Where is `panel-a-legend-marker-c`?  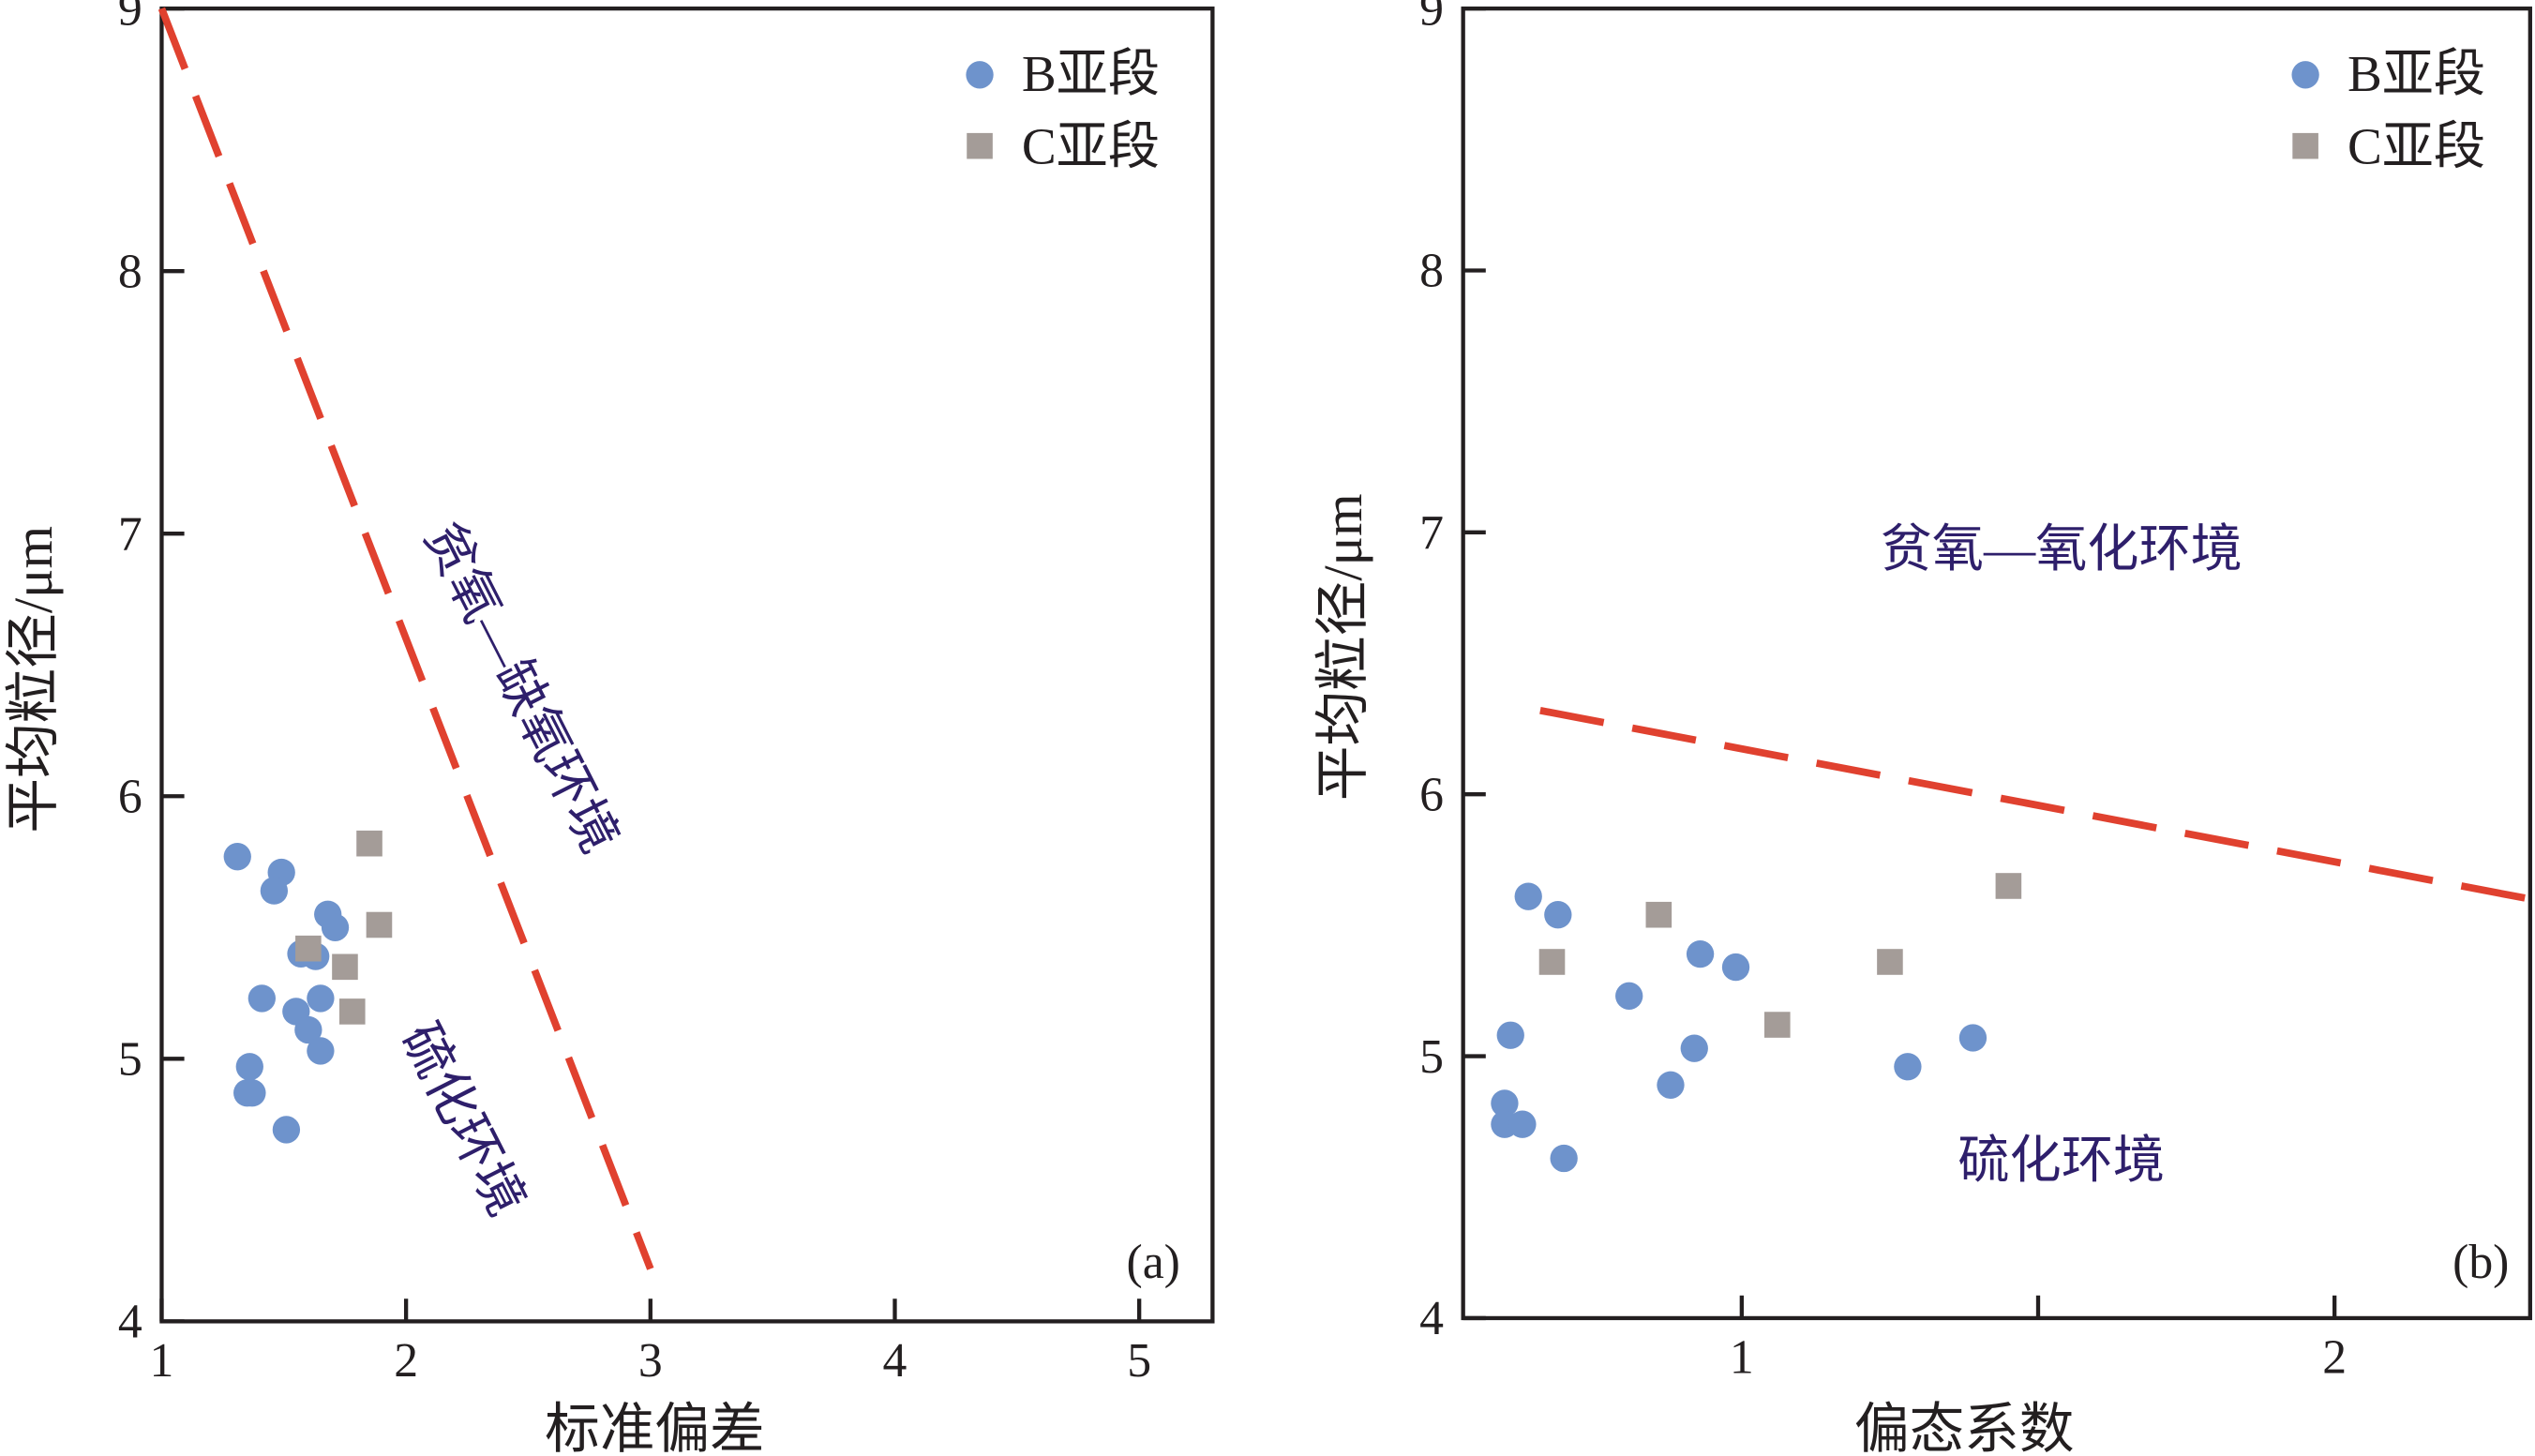
panel-a-legend-marker-c is located at coordinates (980, 145).